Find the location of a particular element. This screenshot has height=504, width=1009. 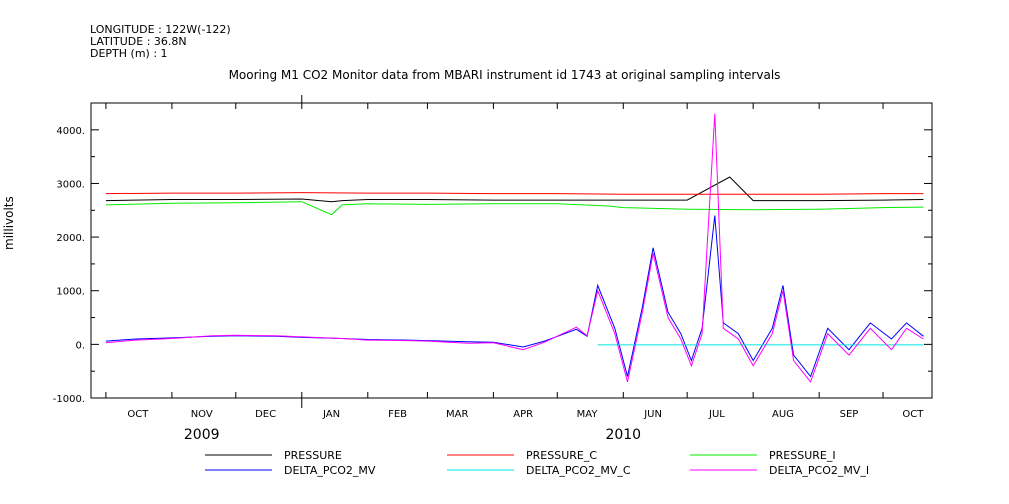

y-tick-label: 2000. is located at coordinates (70, 238).